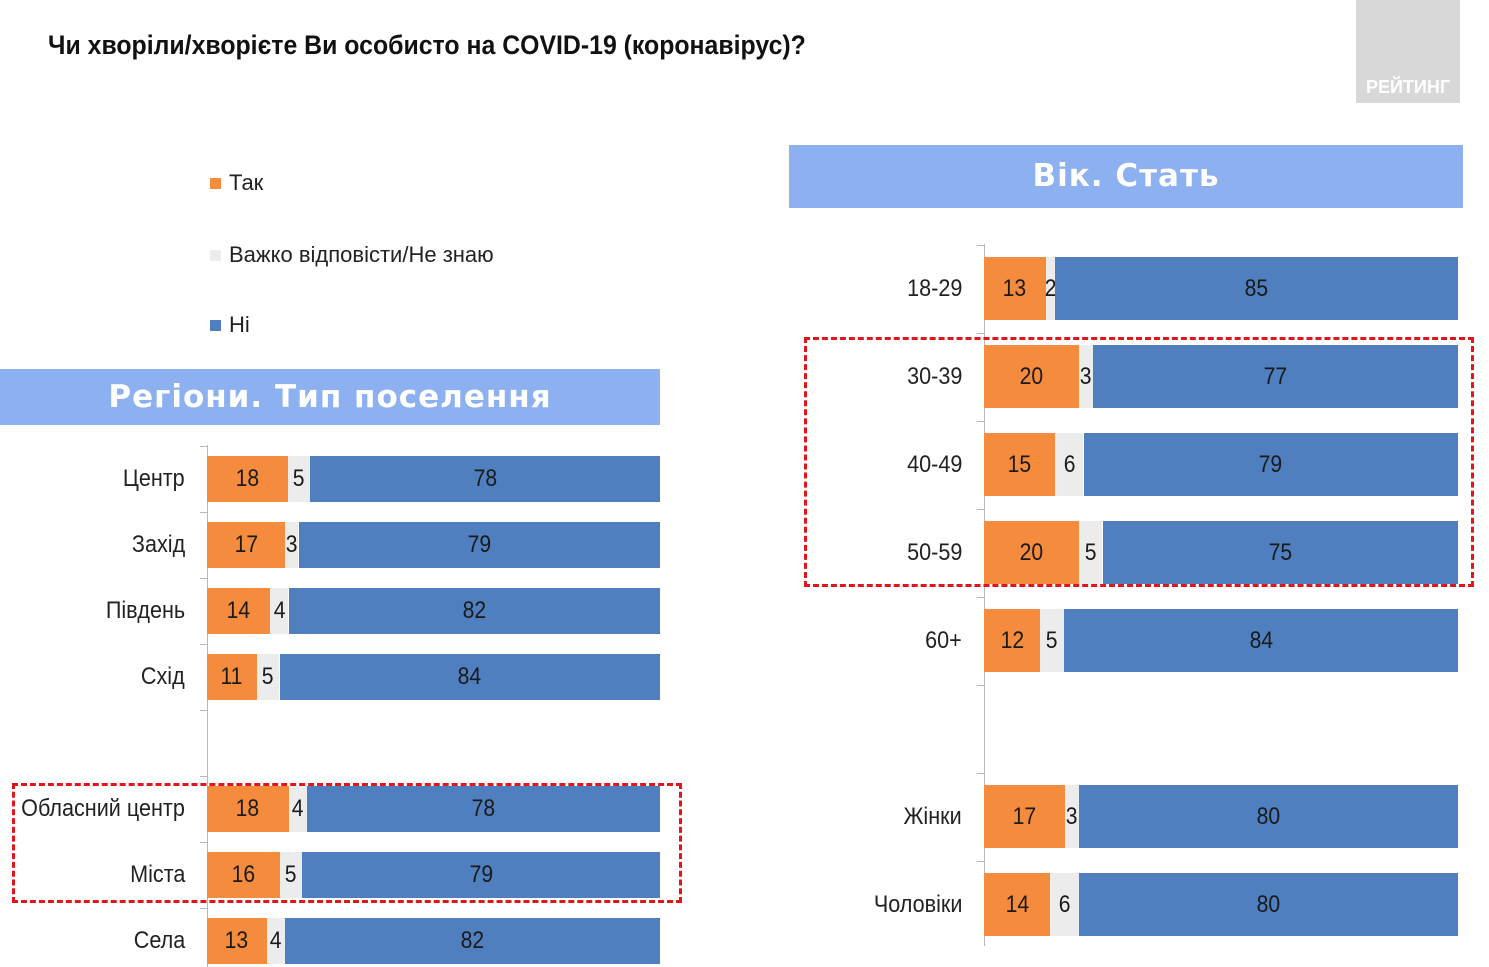  I want to click on regions-bar-yes: 11, so click(232, 677).